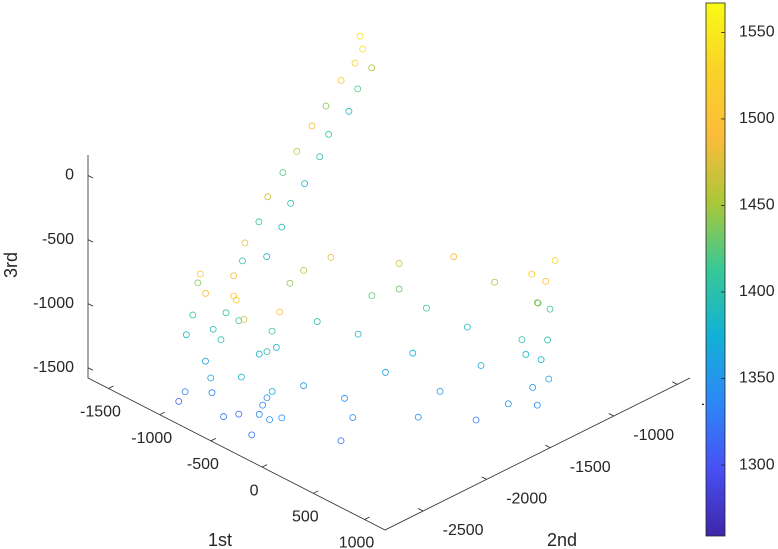  Describe the element at coordinates (757, 464) in the screenshot. I see `colorbar-tick-label: 1300` at that location.